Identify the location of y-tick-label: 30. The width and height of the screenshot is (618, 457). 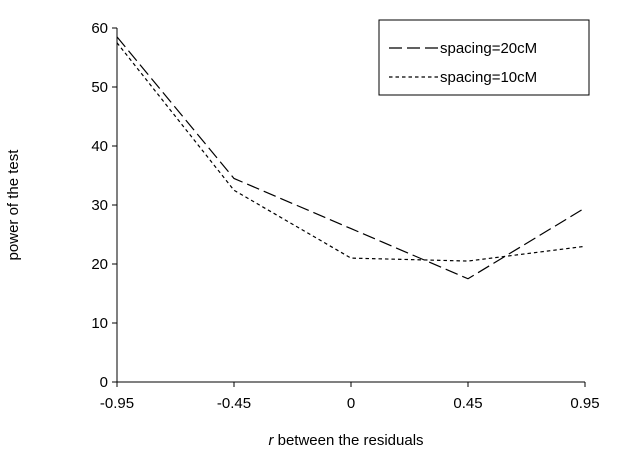
(99, 205).